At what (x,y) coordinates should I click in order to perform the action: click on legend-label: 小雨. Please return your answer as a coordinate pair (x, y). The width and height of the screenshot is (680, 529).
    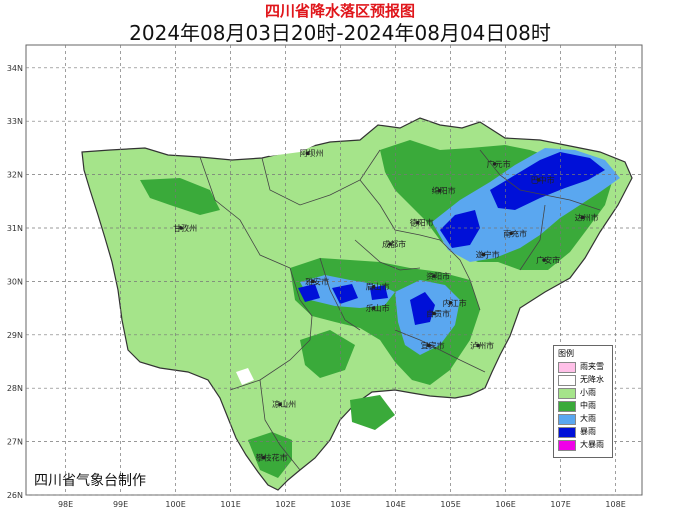
    Looking at the image, I should click on (588, 392).